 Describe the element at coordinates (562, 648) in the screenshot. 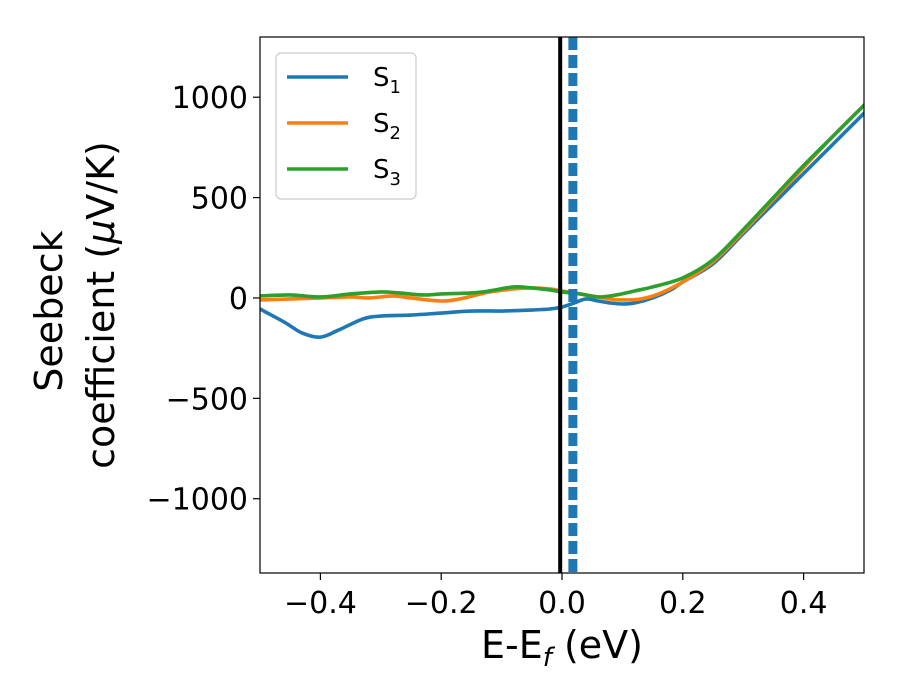

I see `x-axis-label: E-Ef (eV)` at that location.